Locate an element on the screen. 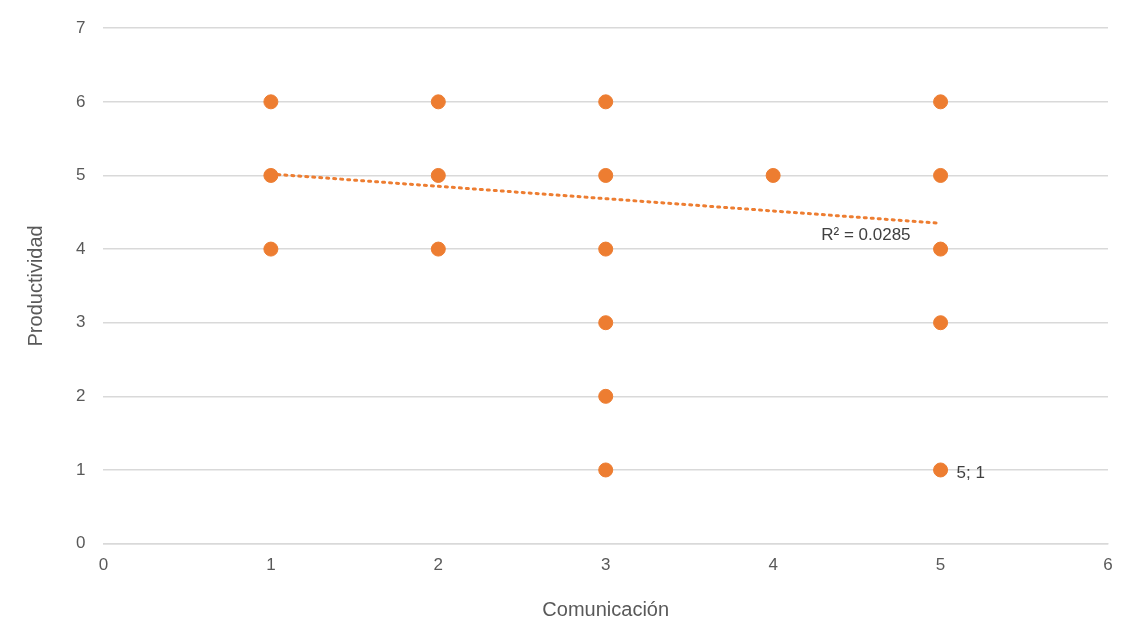 Image resolution: width=1140 pixels, height=642 pixels. y-axis-title: Productividad is located at coordinates (34, 286).